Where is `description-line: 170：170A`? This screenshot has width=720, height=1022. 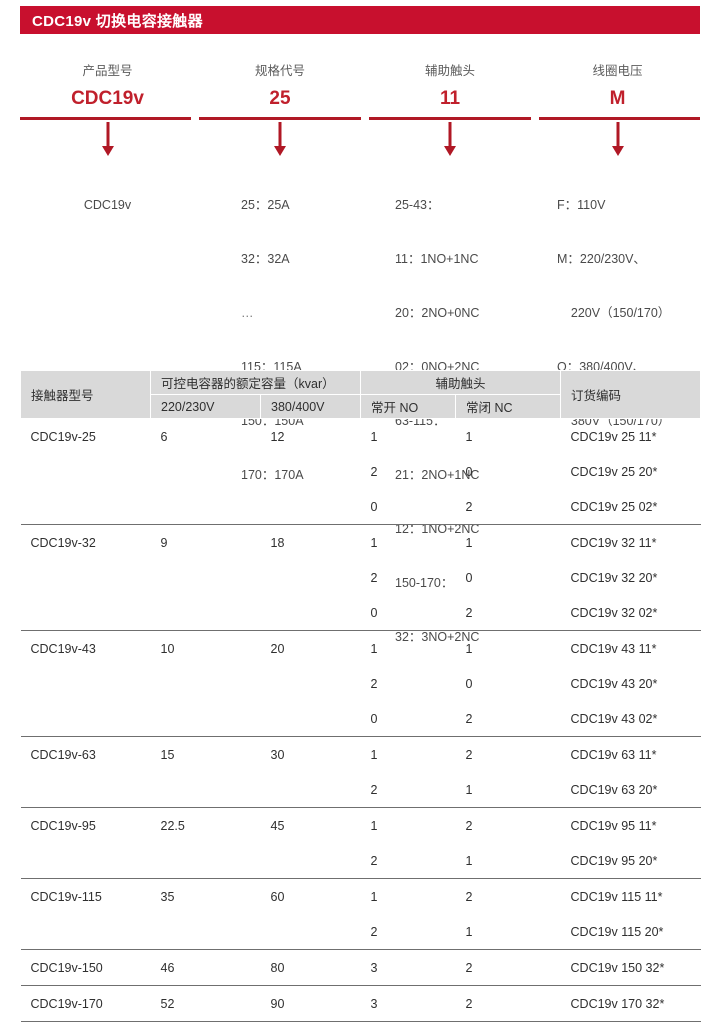
description-line: 170：170A is located at coordinates (272, 475).